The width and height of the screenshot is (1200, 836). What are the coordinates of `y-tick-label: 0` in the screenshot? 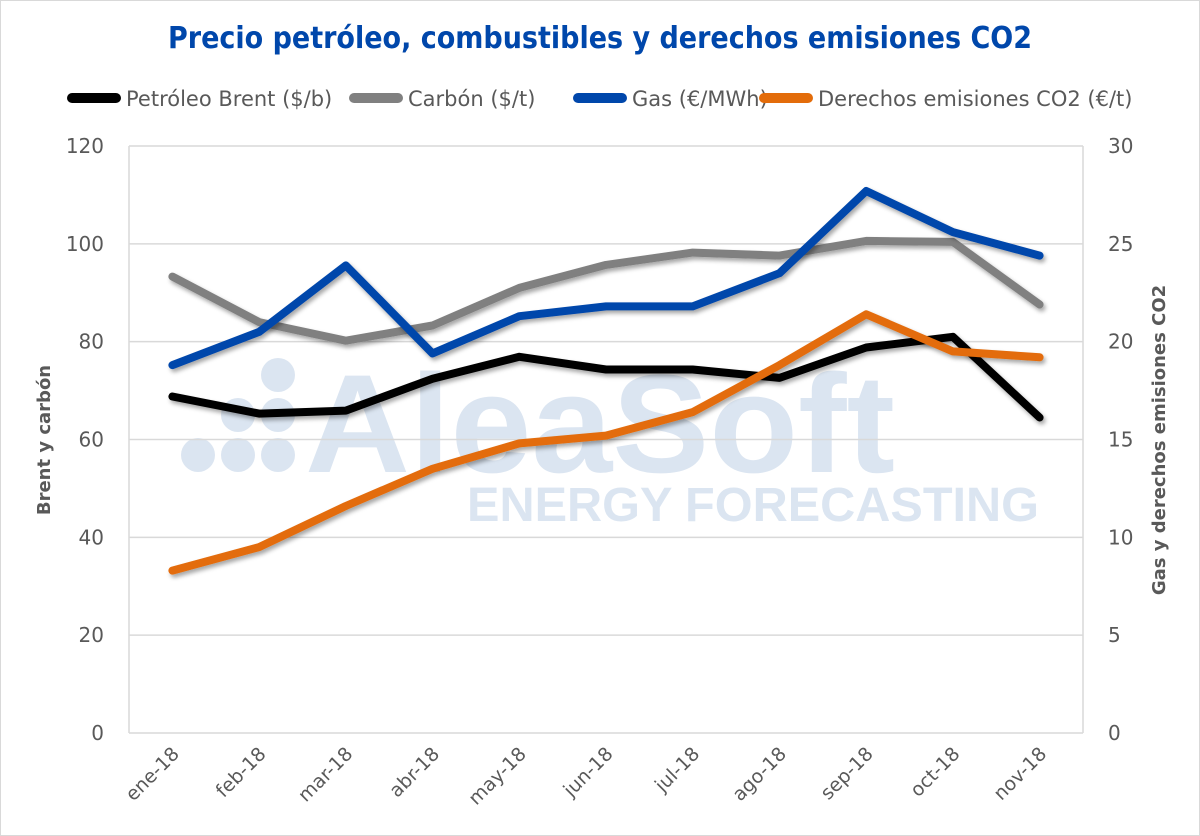 It's located at (97, 733).